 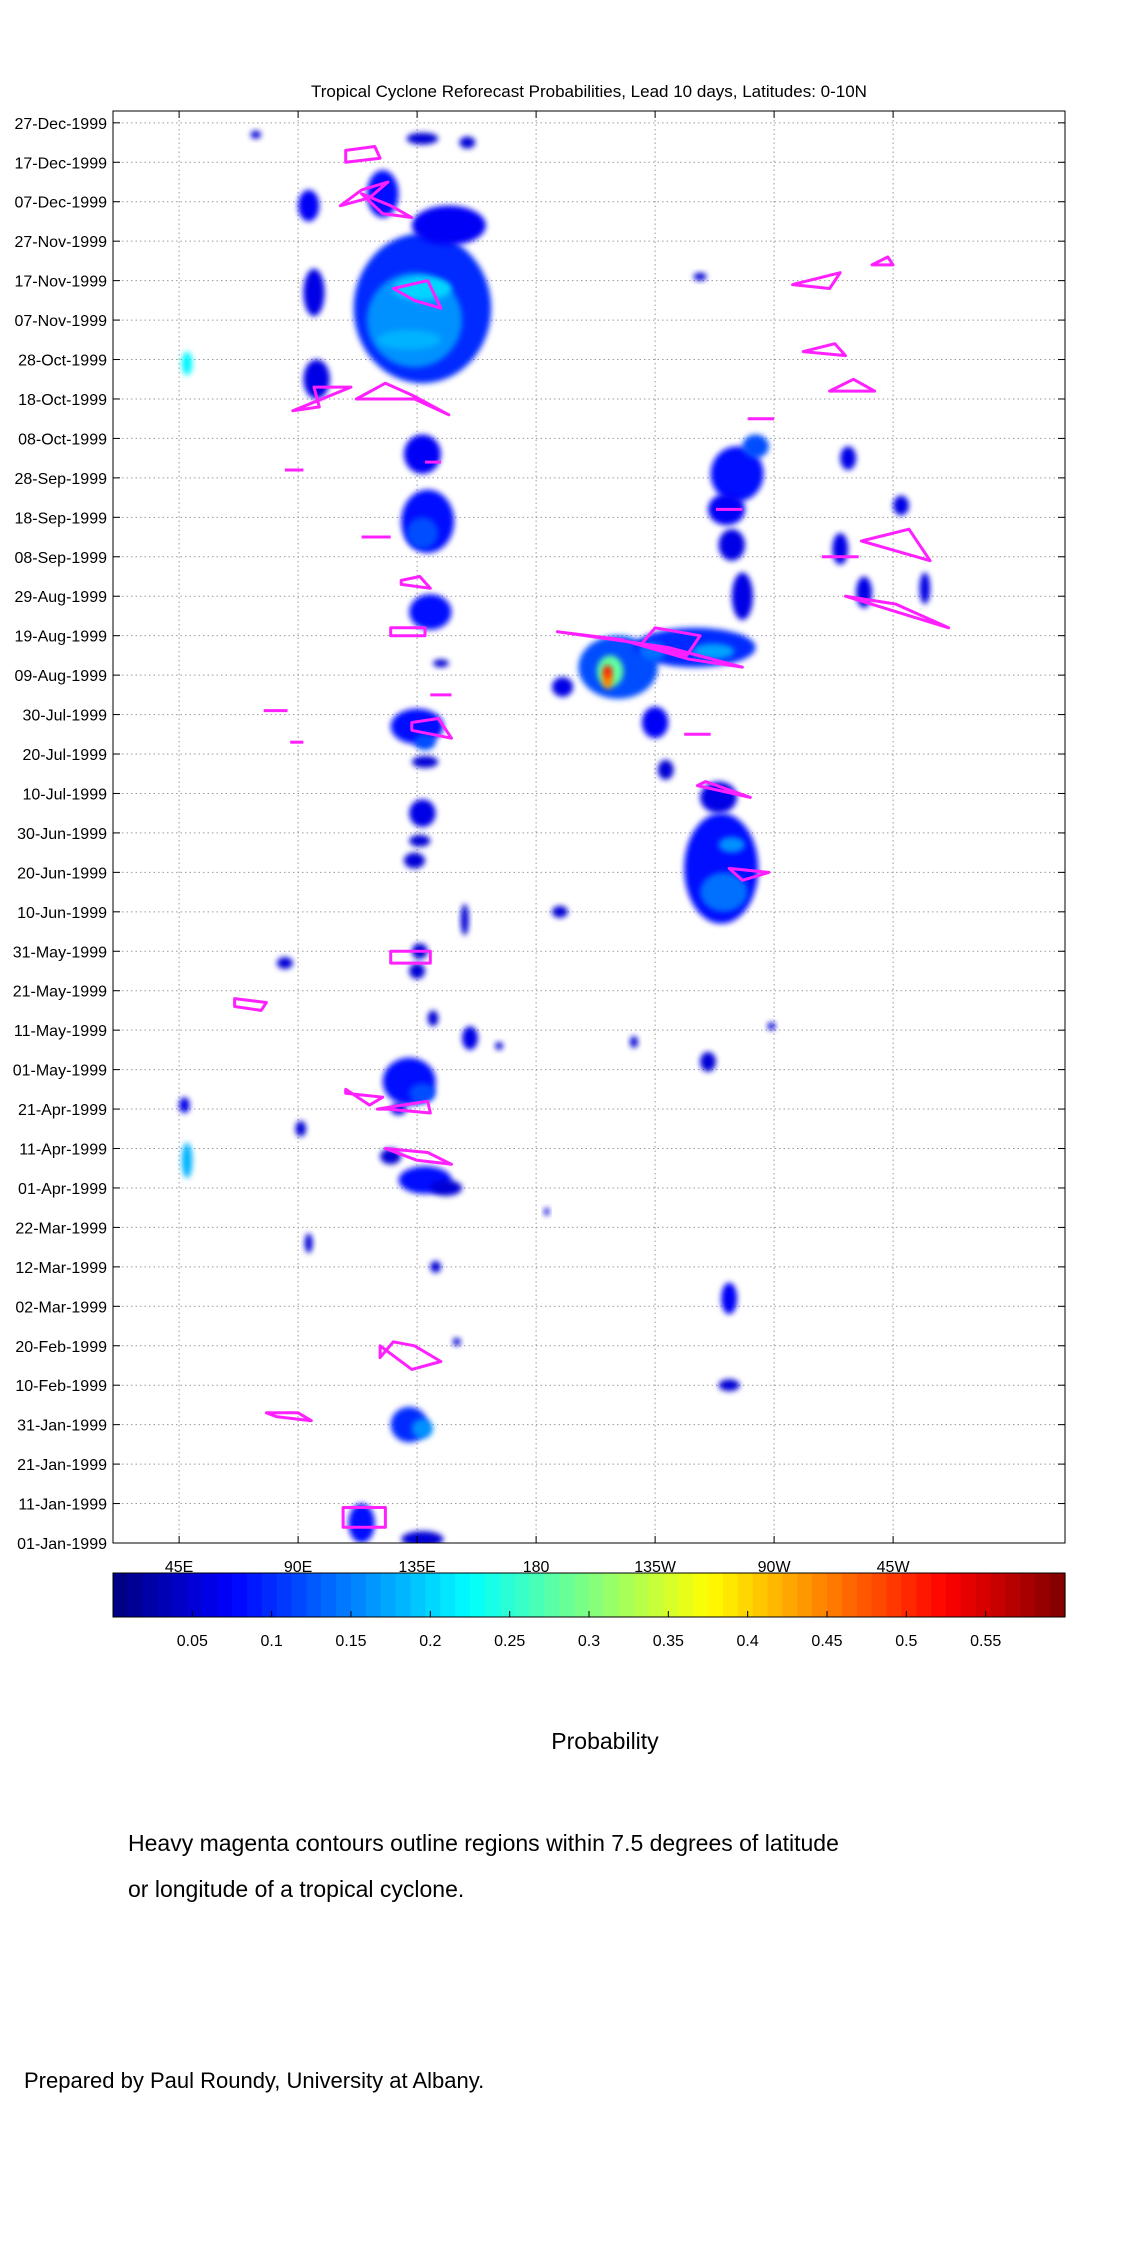 I want to click on y-tick-label: 08-Oct-1999, so click(x=62, y=439).